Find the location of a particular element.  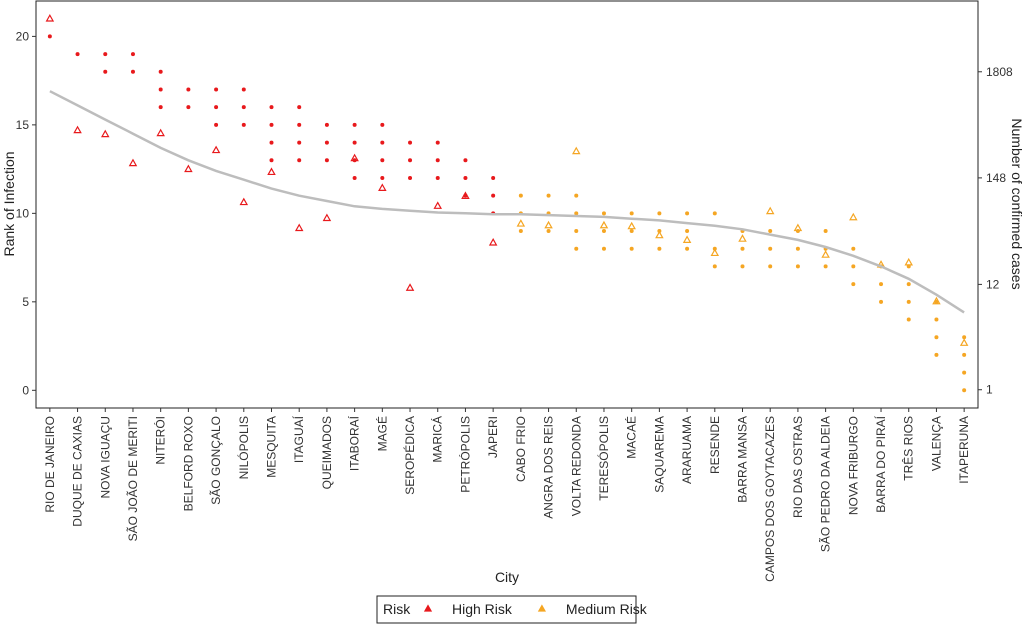

y2-tick-label: 1 is located at coordinates (989, 390).